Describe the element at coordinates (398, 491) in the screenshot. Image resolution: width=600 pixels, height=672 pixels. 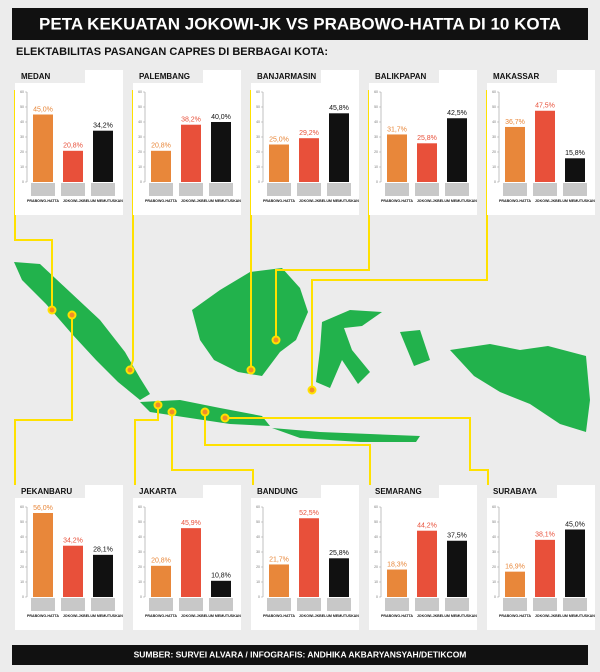
I see `chart-title: SEMARANG` at that location.